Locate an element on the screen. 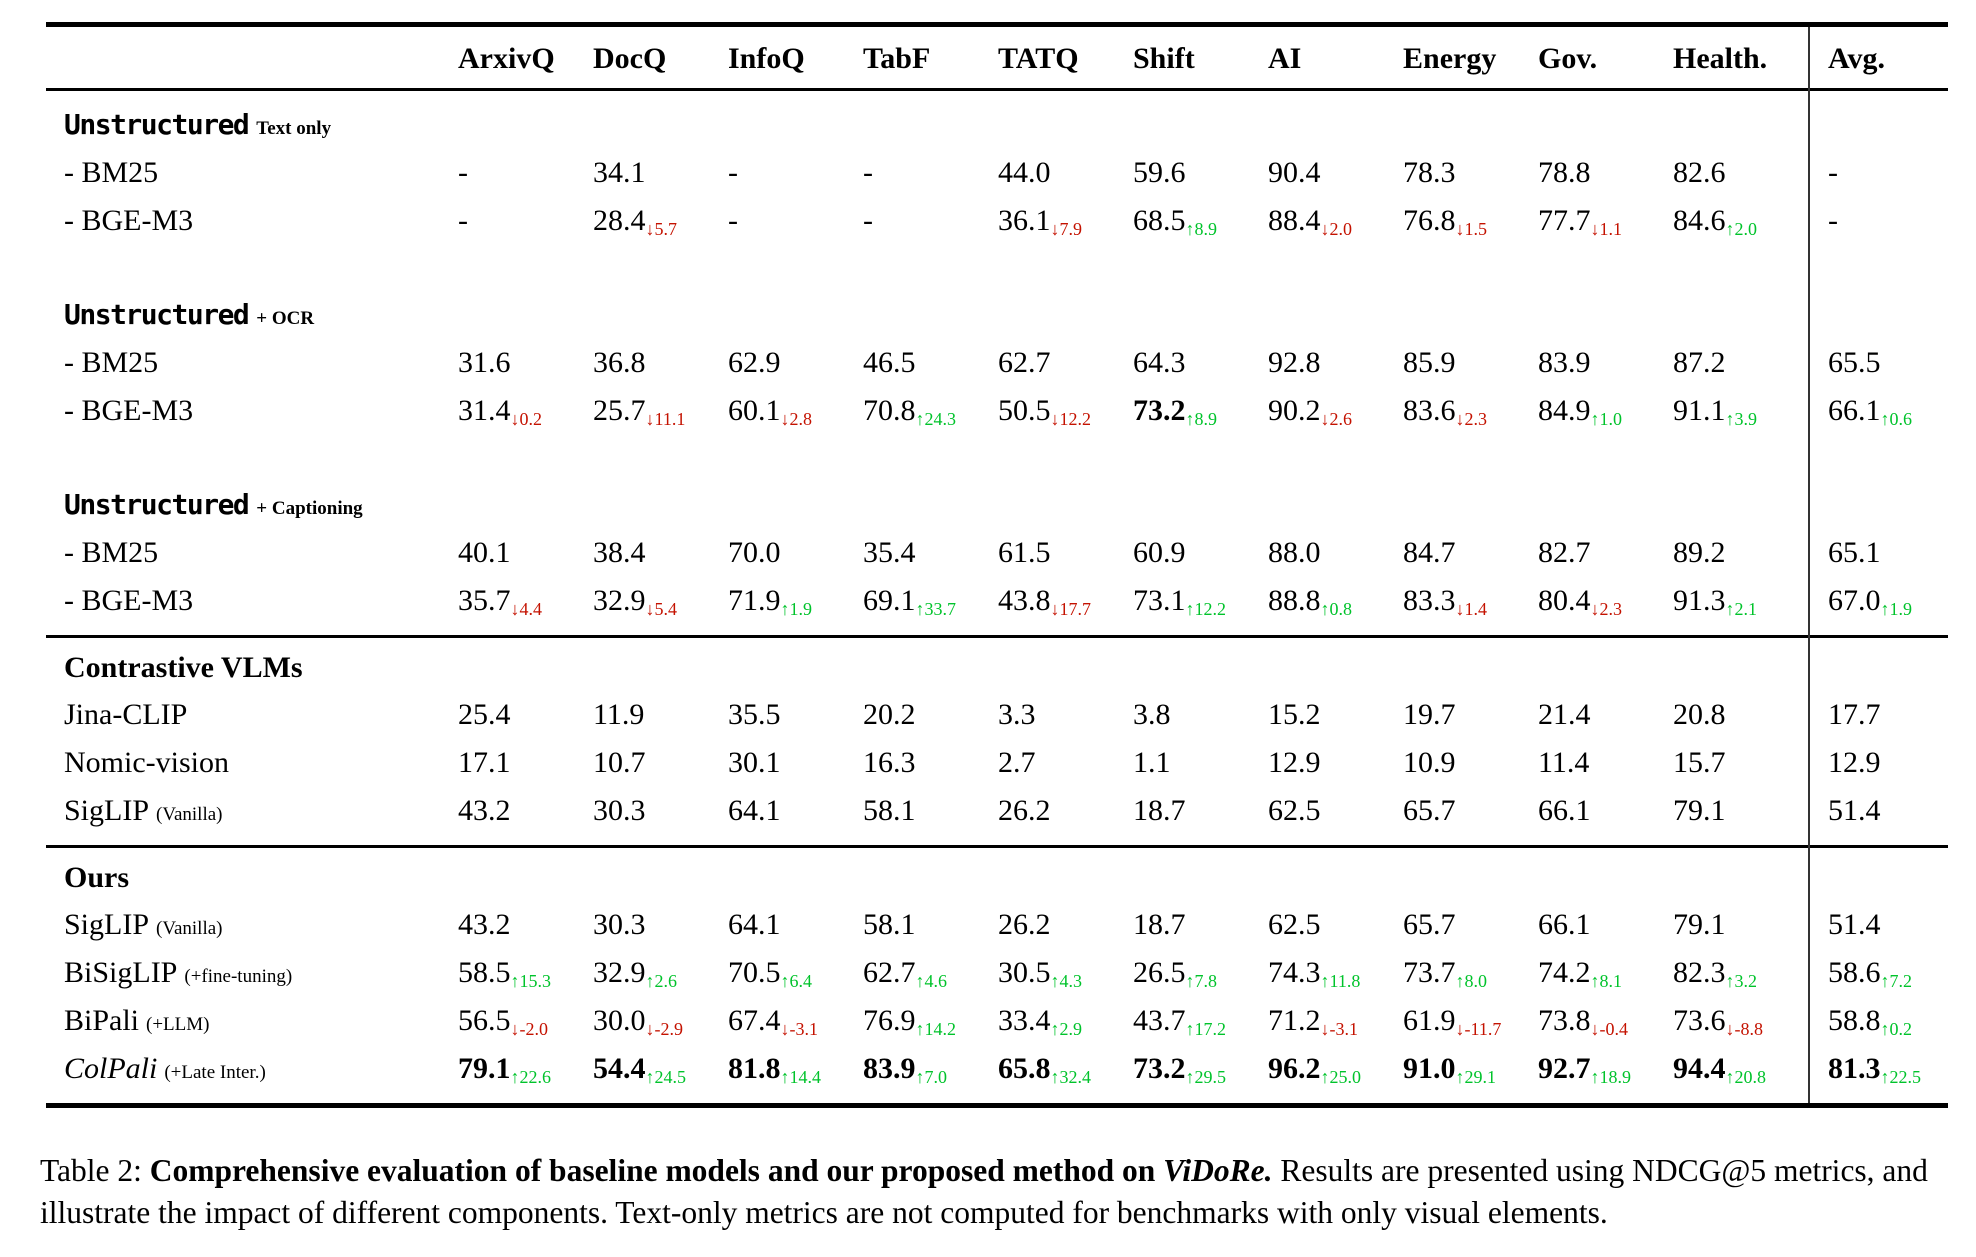 The image size is (1976, 1257). metric-value: 19.7 is located at coordinates (1429, 714).